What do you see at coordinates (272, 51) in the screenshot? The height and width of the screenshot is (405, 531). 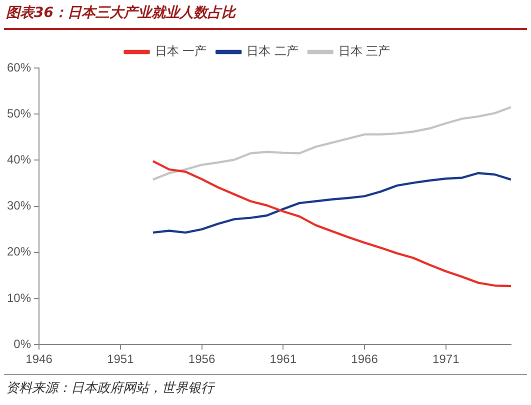 I see `legend-label: 日本 二产` at bounding box center [272, 51].